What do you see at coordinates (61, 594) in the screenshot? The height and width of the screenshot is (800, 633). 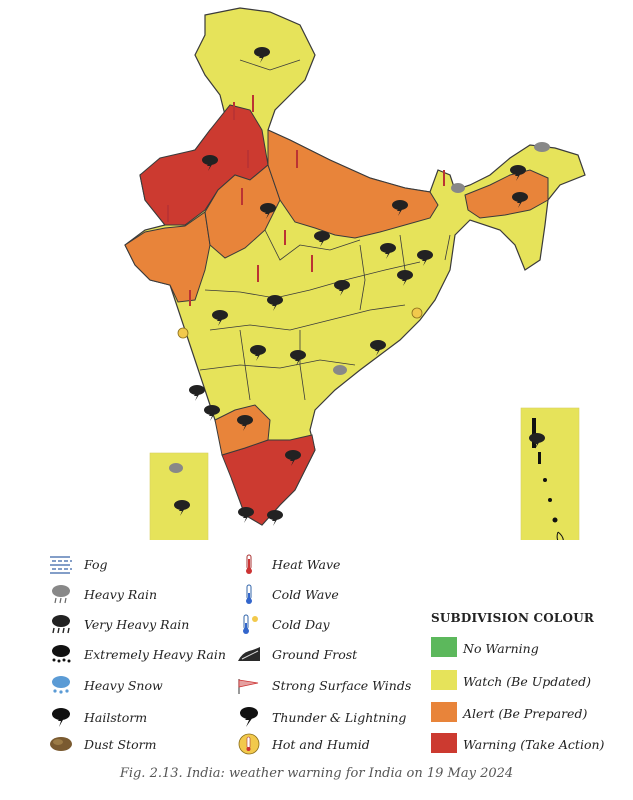 I see `heavy-rain-icon` at bounding box center [61, 594].